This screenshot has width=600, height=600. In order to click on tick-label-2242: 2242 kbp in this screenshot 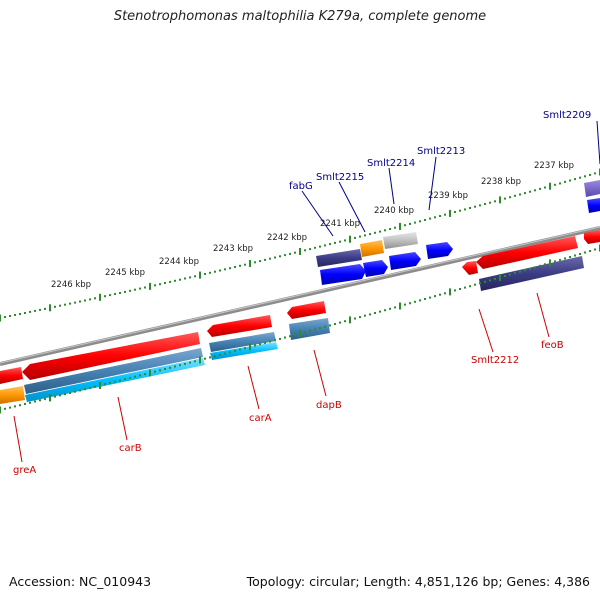, I will do `click(287, 238)`.